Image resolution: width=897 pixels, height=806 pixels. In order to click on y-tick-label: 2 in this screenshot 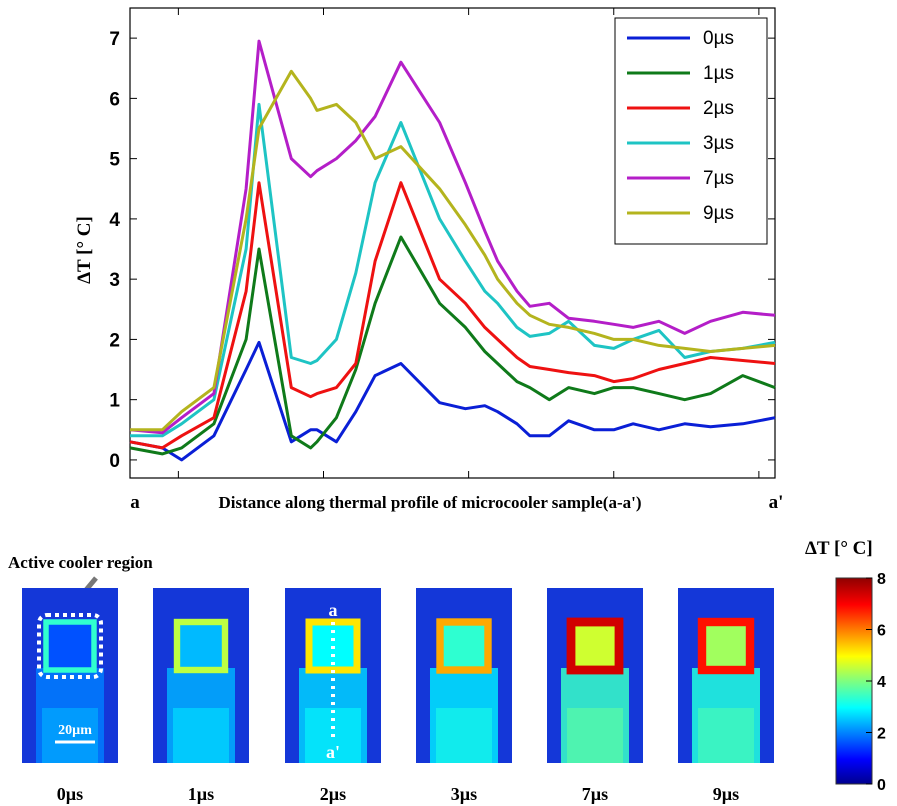, I will do `click(114, 340)`.